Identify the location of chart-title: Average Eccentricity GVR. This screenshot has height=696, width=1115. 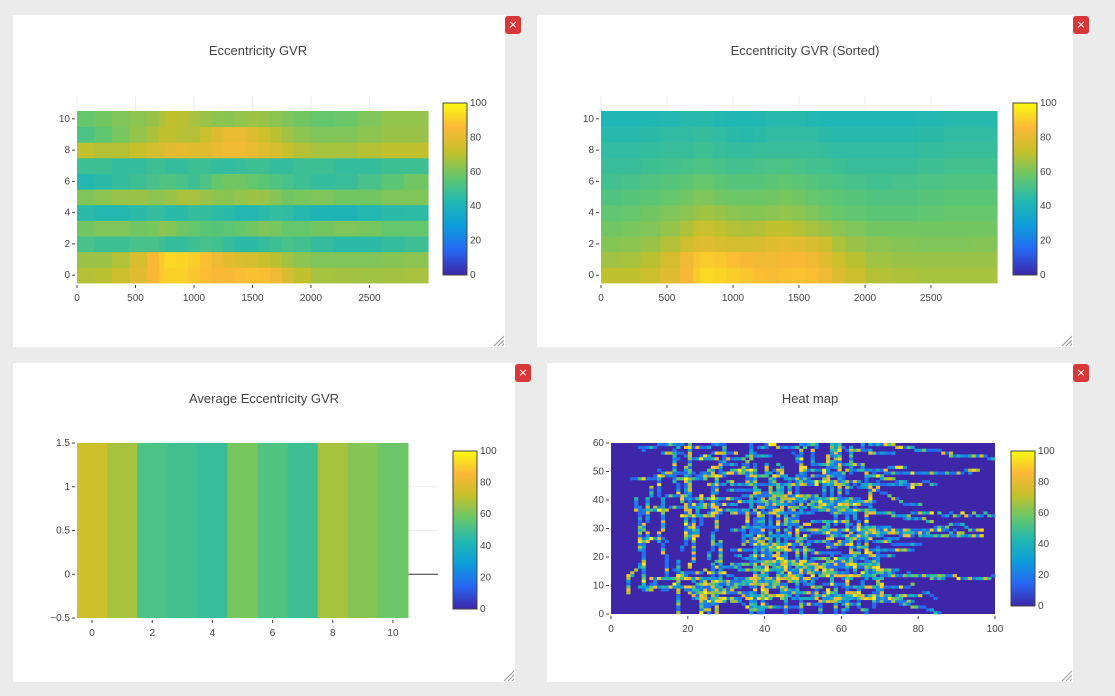
(264, 398).